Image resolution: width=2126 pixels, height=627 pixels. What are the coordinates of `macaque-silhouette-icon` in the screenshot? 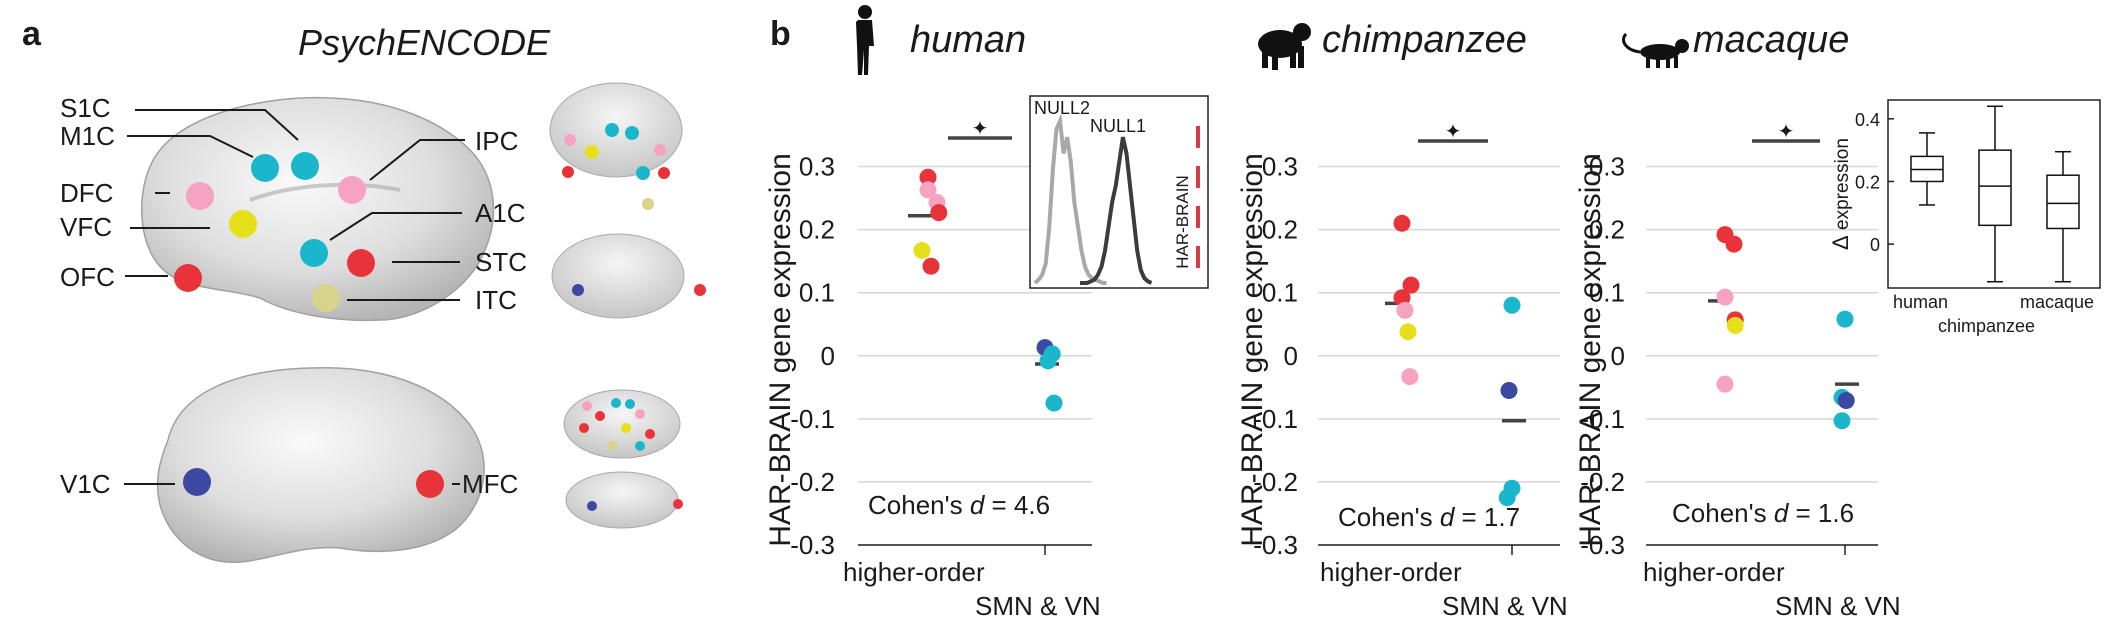 It's located at (1655, 50).